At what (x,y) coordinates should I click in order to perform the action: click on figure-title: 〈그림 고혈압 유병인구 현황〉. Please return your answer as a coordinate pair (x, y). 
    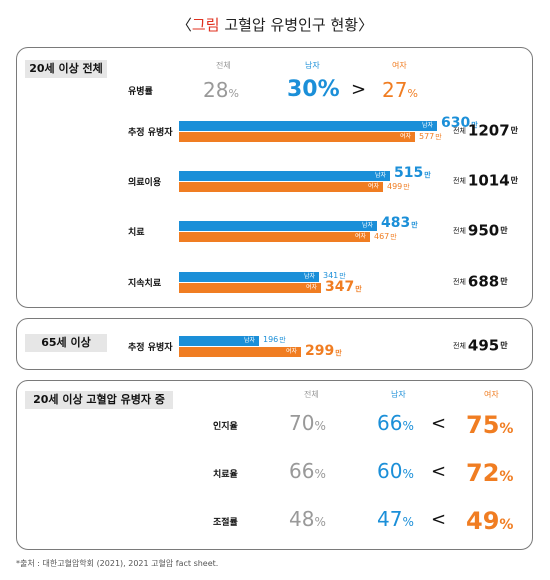
    Looking at the image, I should click on (275, 24).